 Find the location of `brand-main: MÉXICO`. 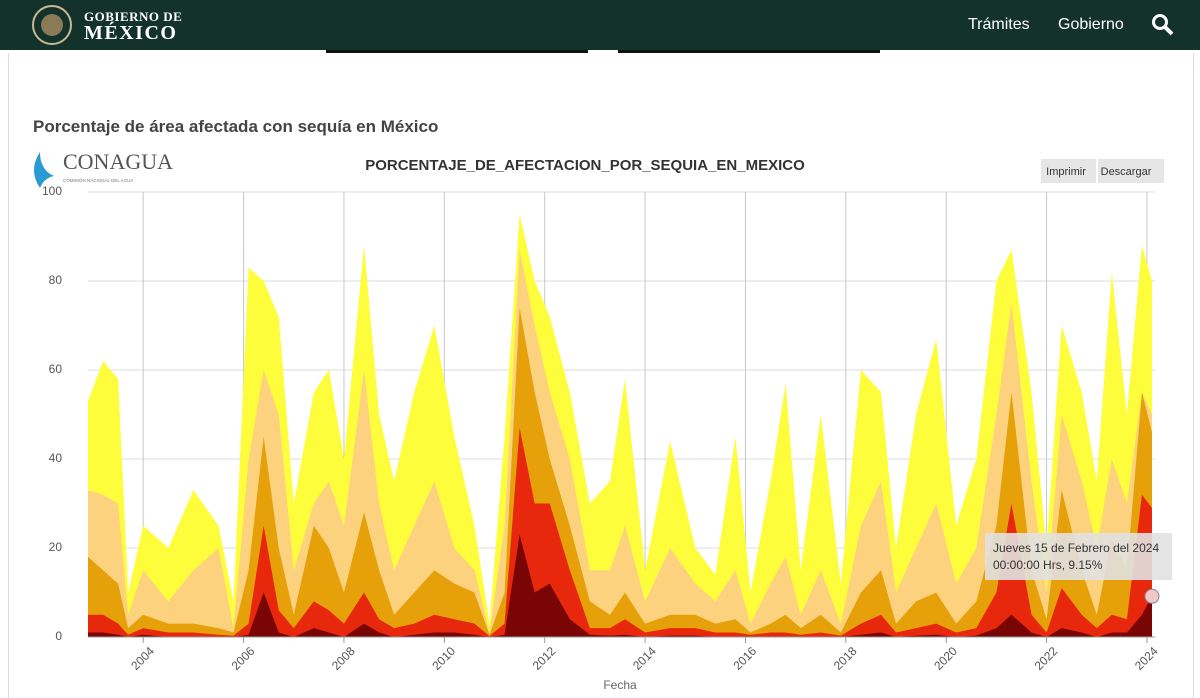

brand-main: MÉXICO is located at coordinates (131, 33).